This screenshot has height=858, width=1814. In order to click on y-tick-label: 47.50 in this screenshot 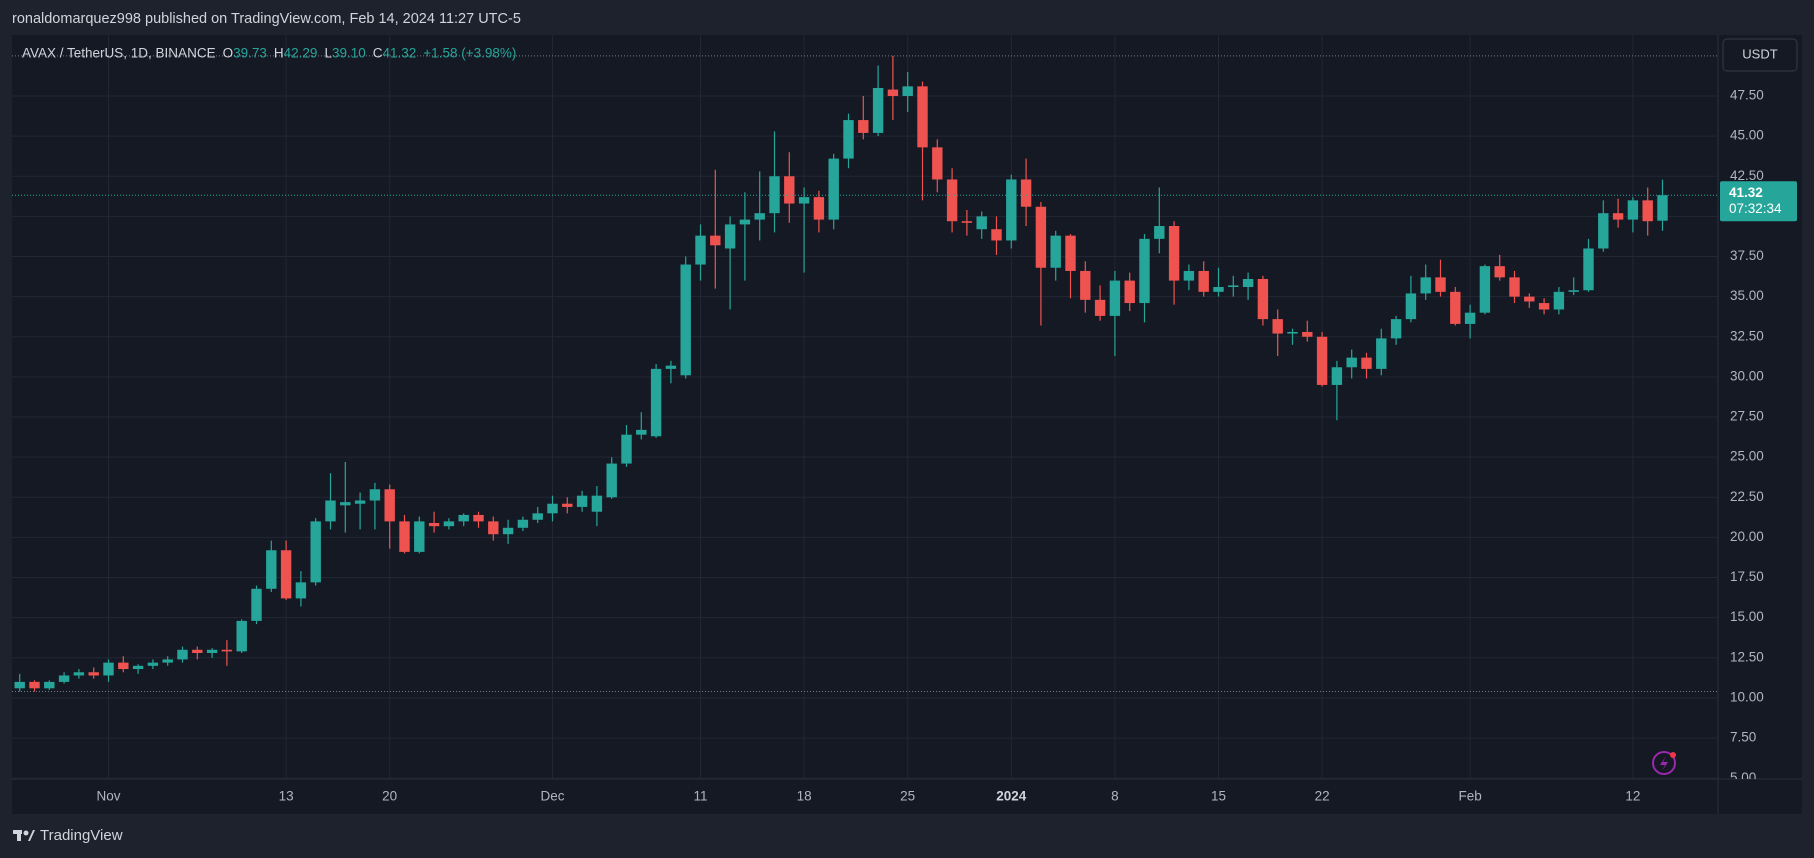, I will do `click(1747, 95)`.